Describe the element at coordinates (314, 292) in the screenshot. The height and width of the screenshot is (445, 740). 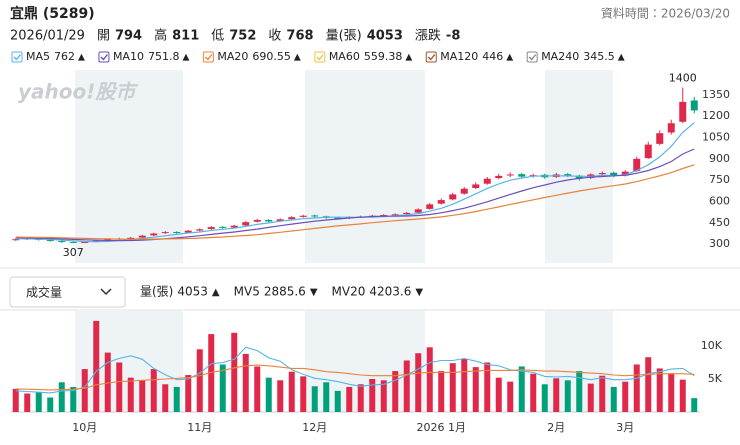
I see `vol-legend-arrow: ▼` at that location.